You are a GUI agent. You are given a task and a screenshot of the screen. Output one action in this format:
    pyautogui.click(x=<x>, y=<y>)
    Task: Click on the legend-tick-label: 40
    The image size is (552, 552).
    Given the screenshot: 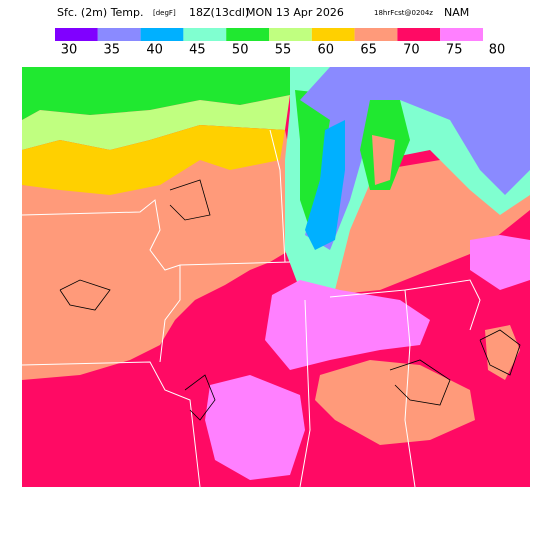 What is the action you would take?
    pyautogui.click(x=154, y=50)
    